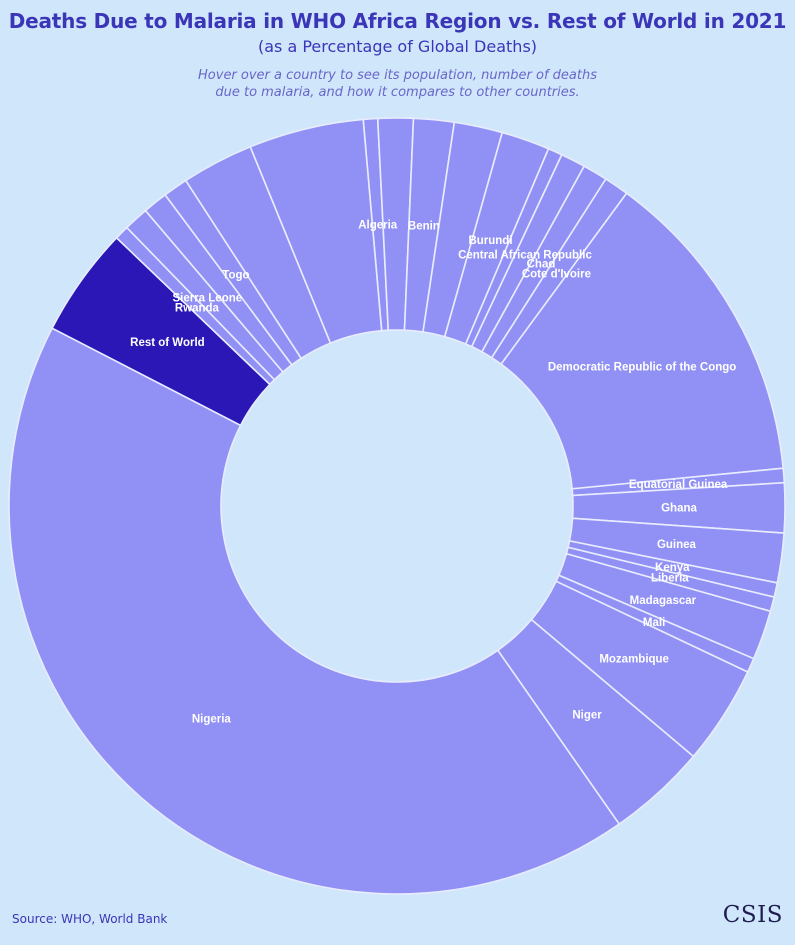 The image size is (795, 945). Describe the element at coordinates (679, 508) in the screenshot. I see `slice-label-ghana: Ghana` at that location.